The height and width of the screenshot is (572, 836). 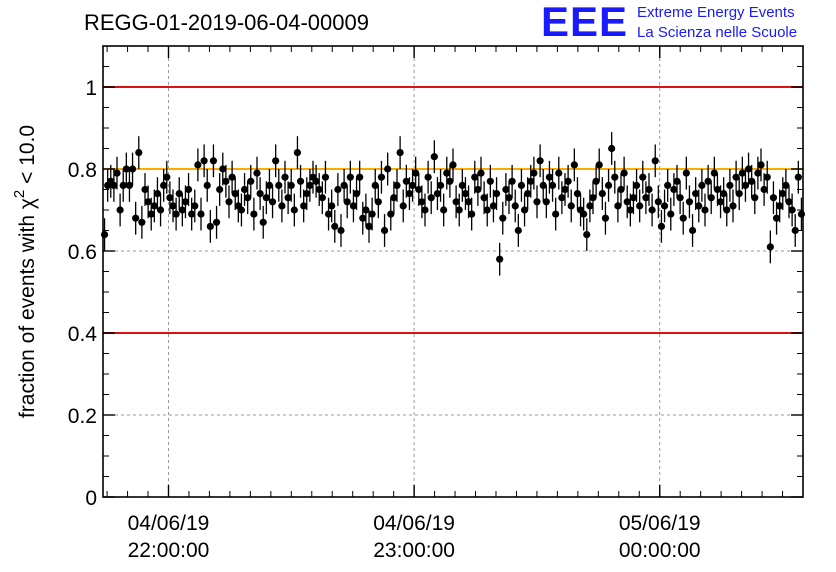 I want to click on chart-title: REGG-01-2019-06-04-00009, so click(x=226, y=22).